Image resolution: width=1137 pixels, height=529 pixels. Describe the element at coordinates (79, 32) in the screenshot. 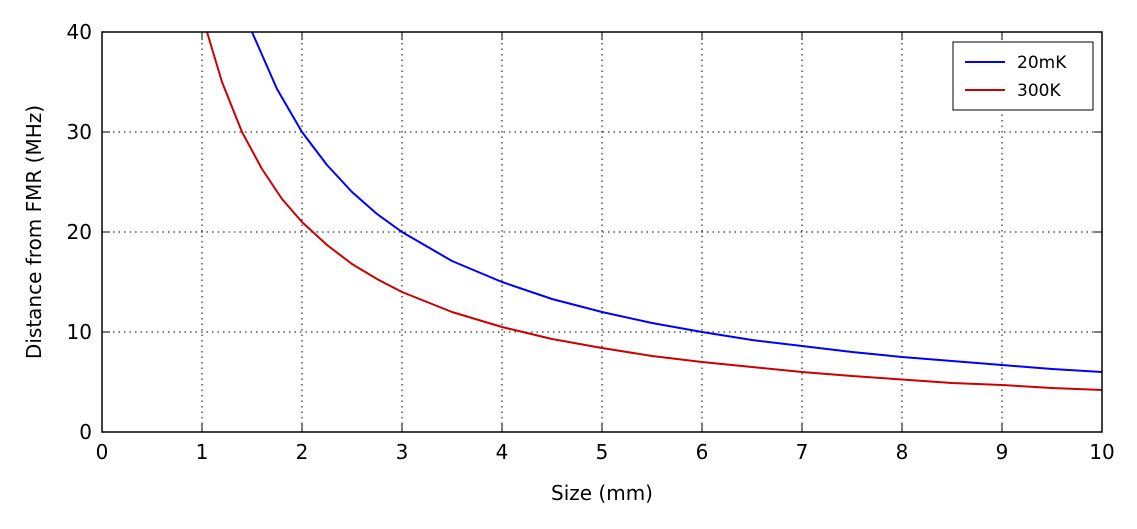

I see `y-tick-label: 40` at that location.